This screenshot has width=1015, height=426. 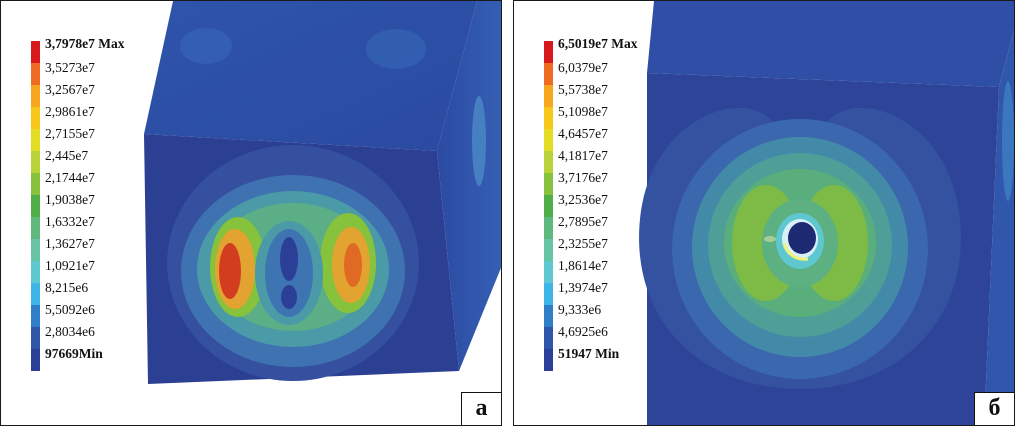 What do you see at coordinates (583, 133) in the screenshot?
I see `legend-label: 4,6457e7` at bounding box center [583, 133].